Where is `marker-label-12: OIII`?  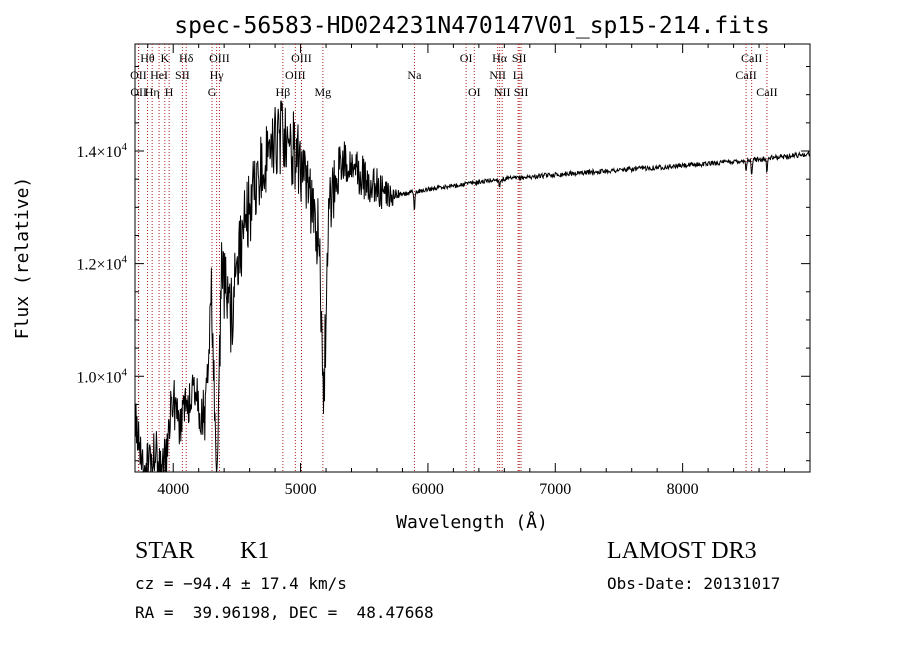
marker-label-12: OIII is located at coordinates (301, 58).